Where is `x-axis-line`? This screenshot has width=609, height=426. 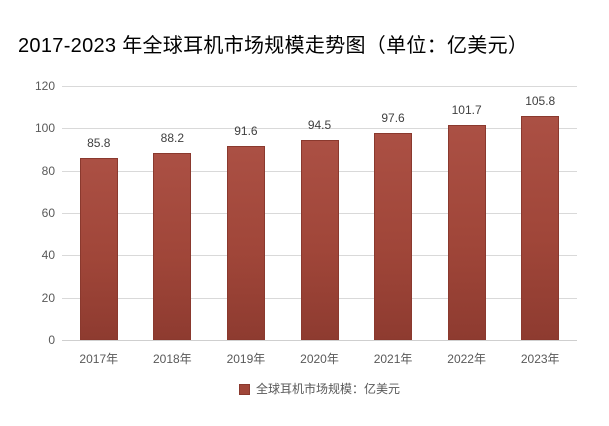
x-axis-line is located at coordinates (319, 340).